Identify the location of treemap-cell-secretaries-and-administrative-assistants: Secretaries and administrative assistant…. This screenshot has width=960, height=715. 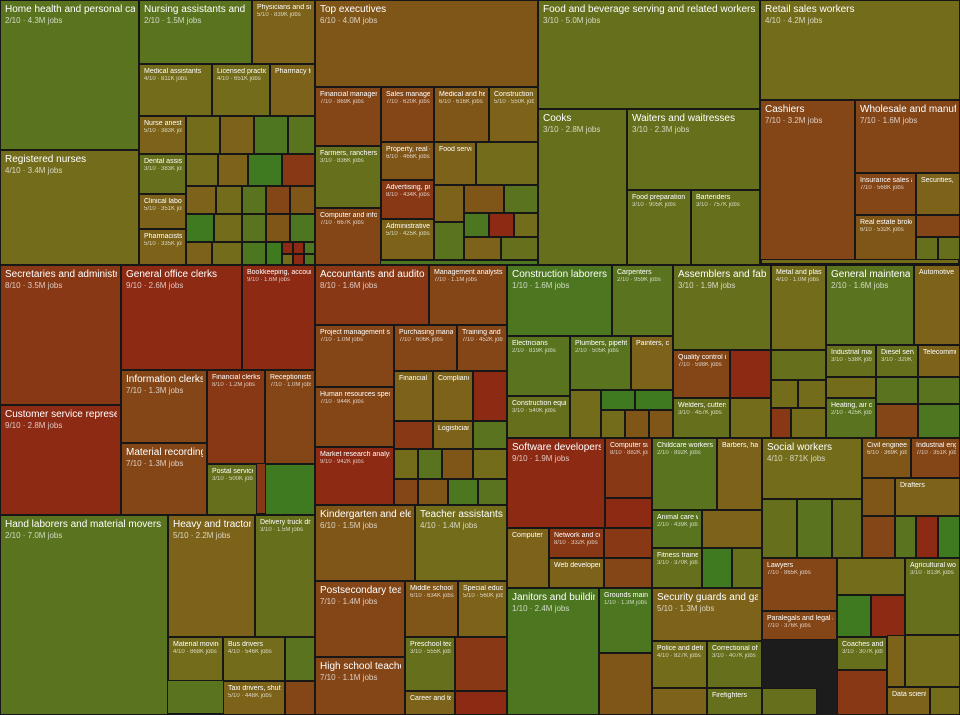
(60, 335).